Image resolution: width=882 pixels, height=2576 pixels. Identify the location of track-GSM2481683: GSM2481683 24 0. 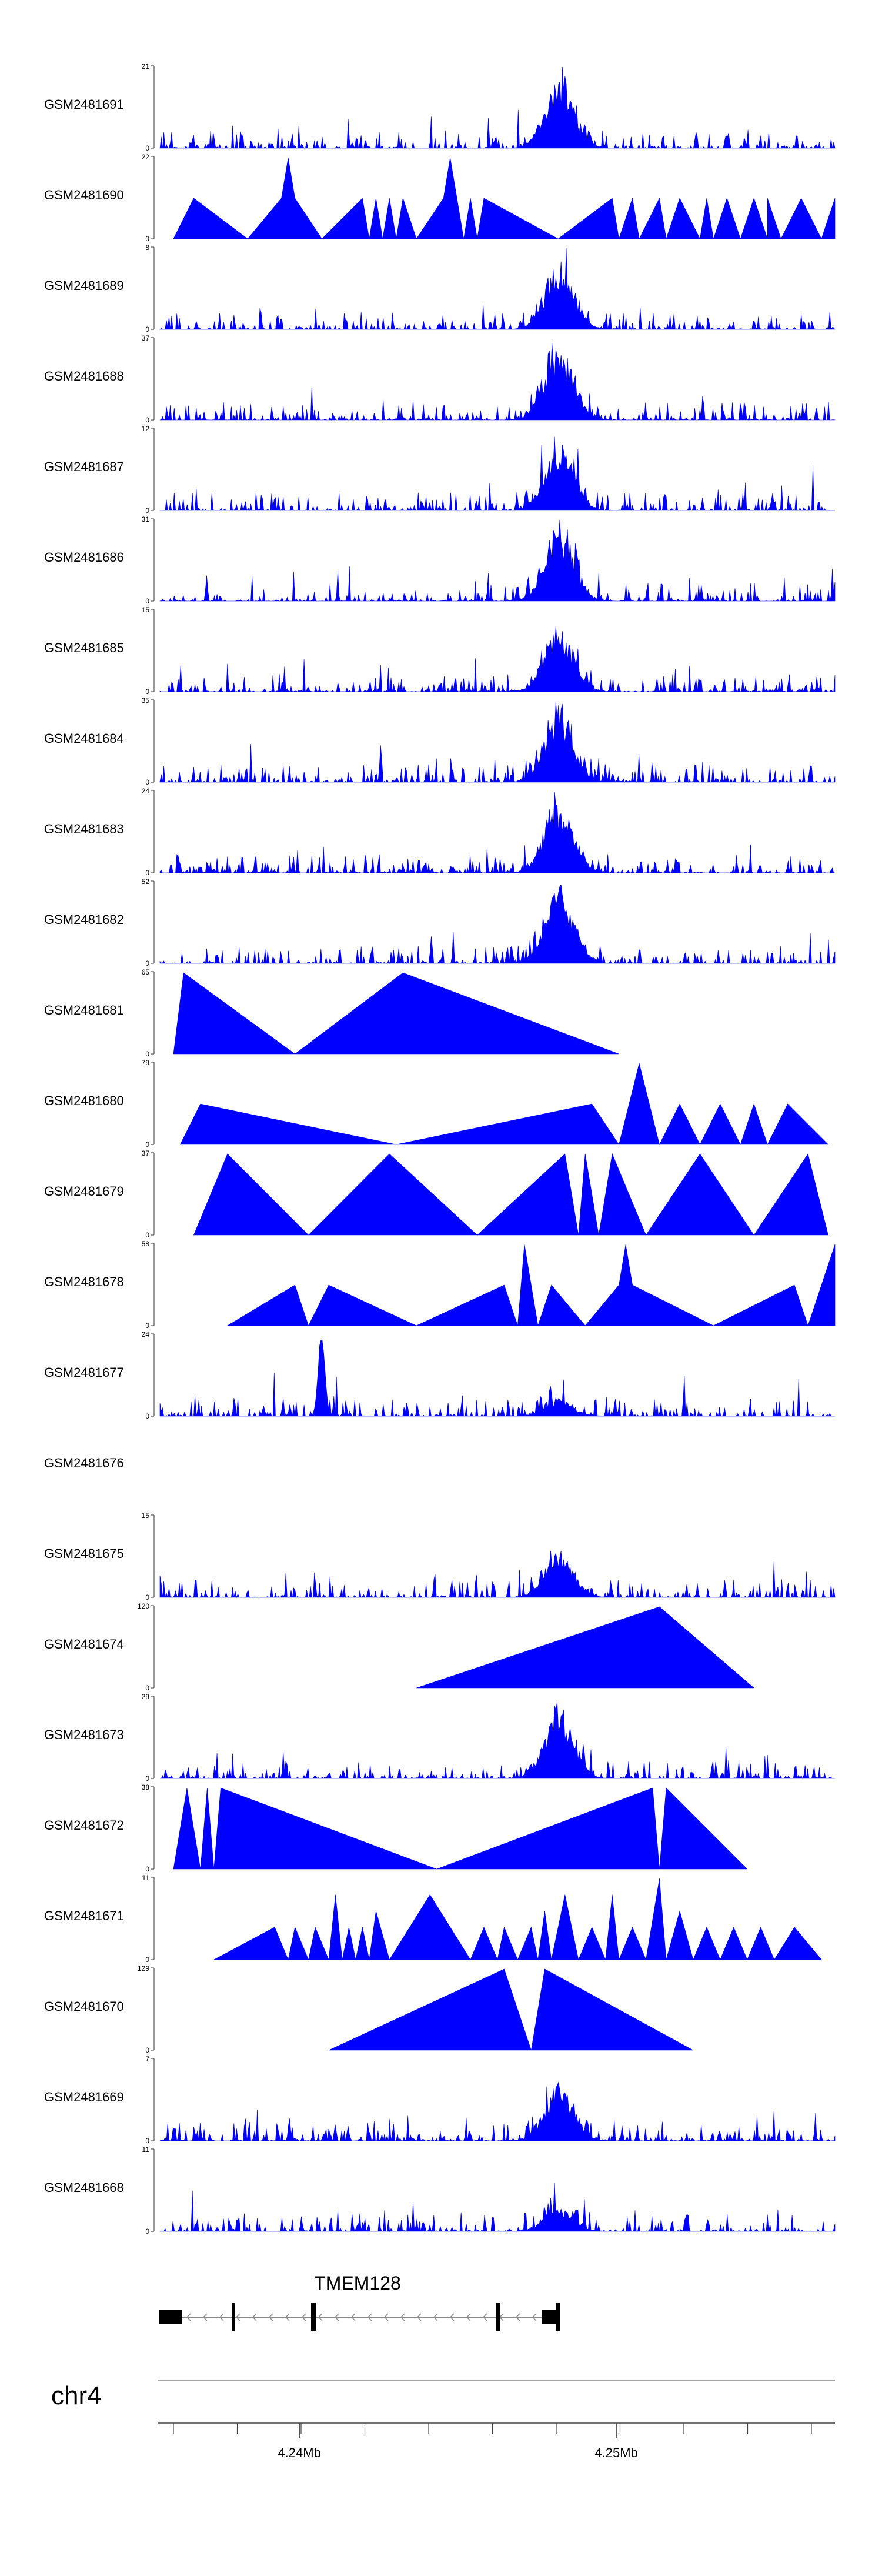
(439, 832).